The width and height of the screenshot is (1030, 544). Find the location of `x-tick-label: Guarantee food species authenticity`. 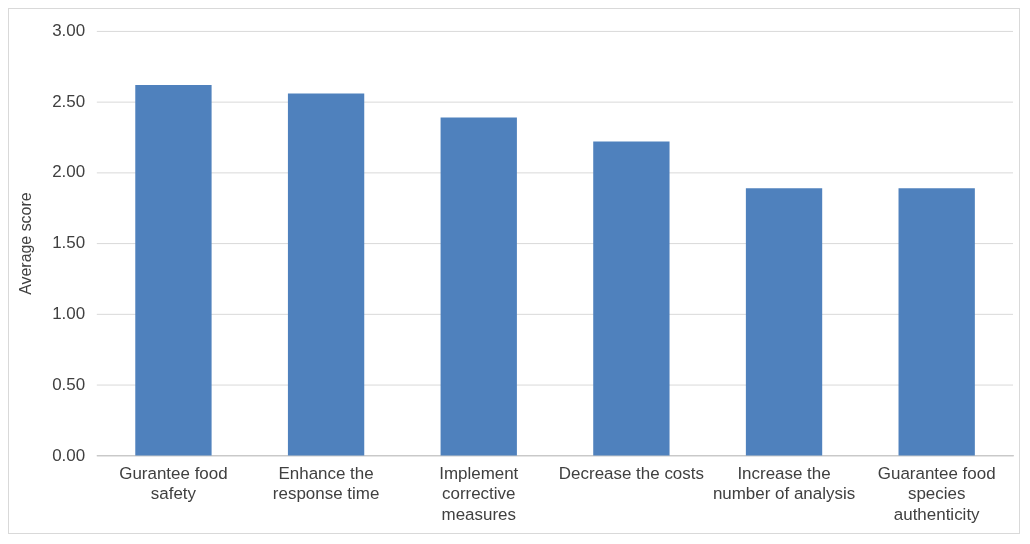

x-tick-label: Guarantee food species authenticity is located at coordinates (936, 493).